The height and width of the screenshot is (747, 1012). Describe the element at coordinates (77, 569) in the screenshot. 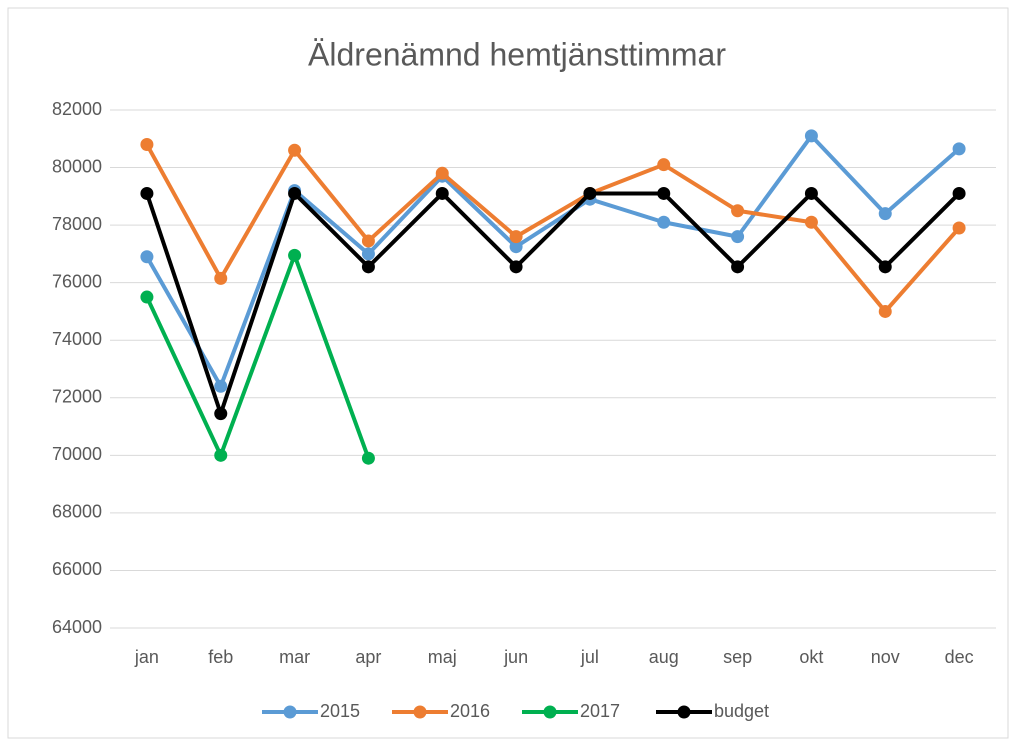

I see `y-tick-label: 66000` at that location.